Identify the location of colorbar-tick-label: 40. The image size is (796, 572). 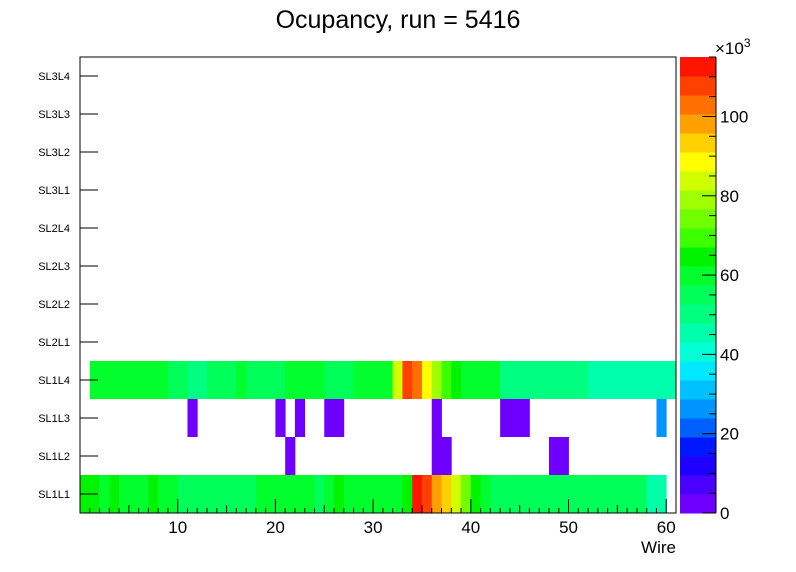
(729, 354).